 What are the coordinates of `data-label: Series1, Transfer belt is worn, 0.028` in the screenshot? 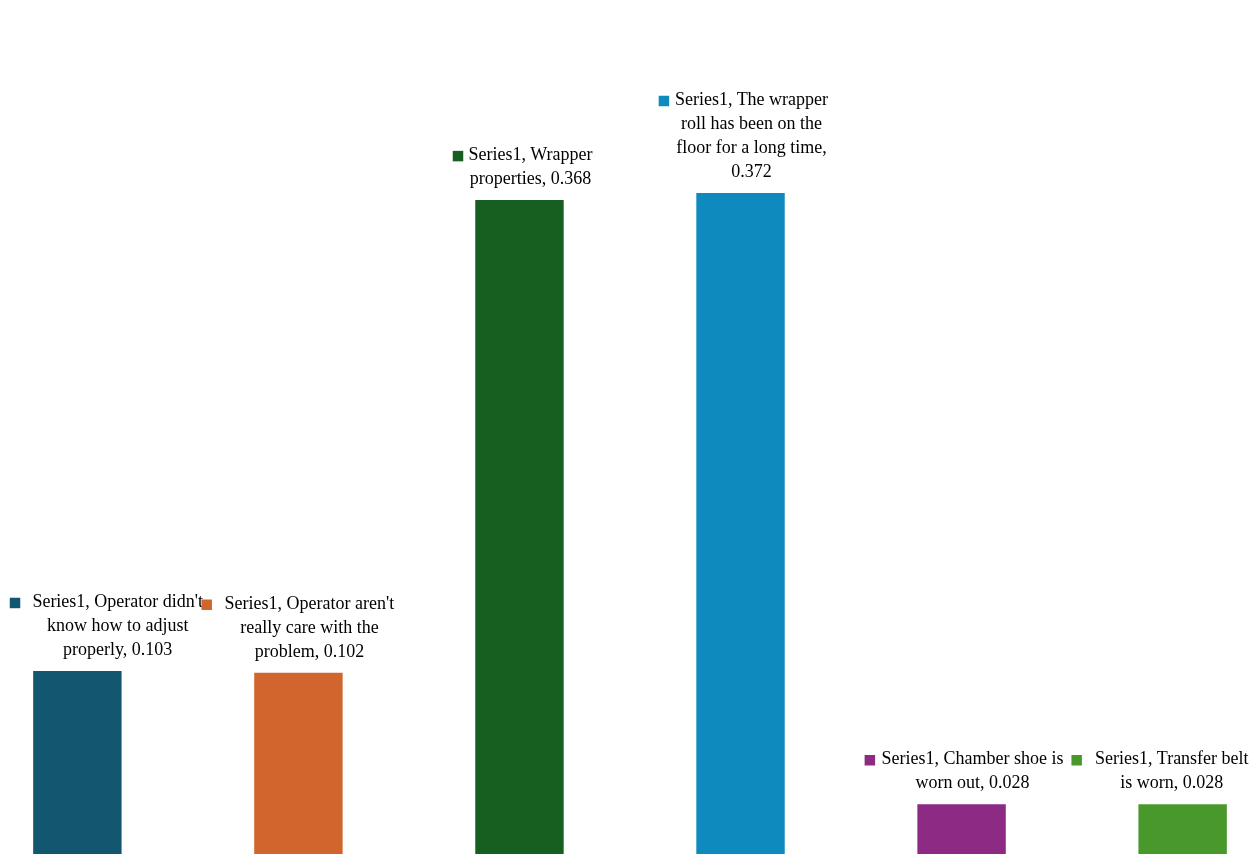 It's located at (1172, 770).